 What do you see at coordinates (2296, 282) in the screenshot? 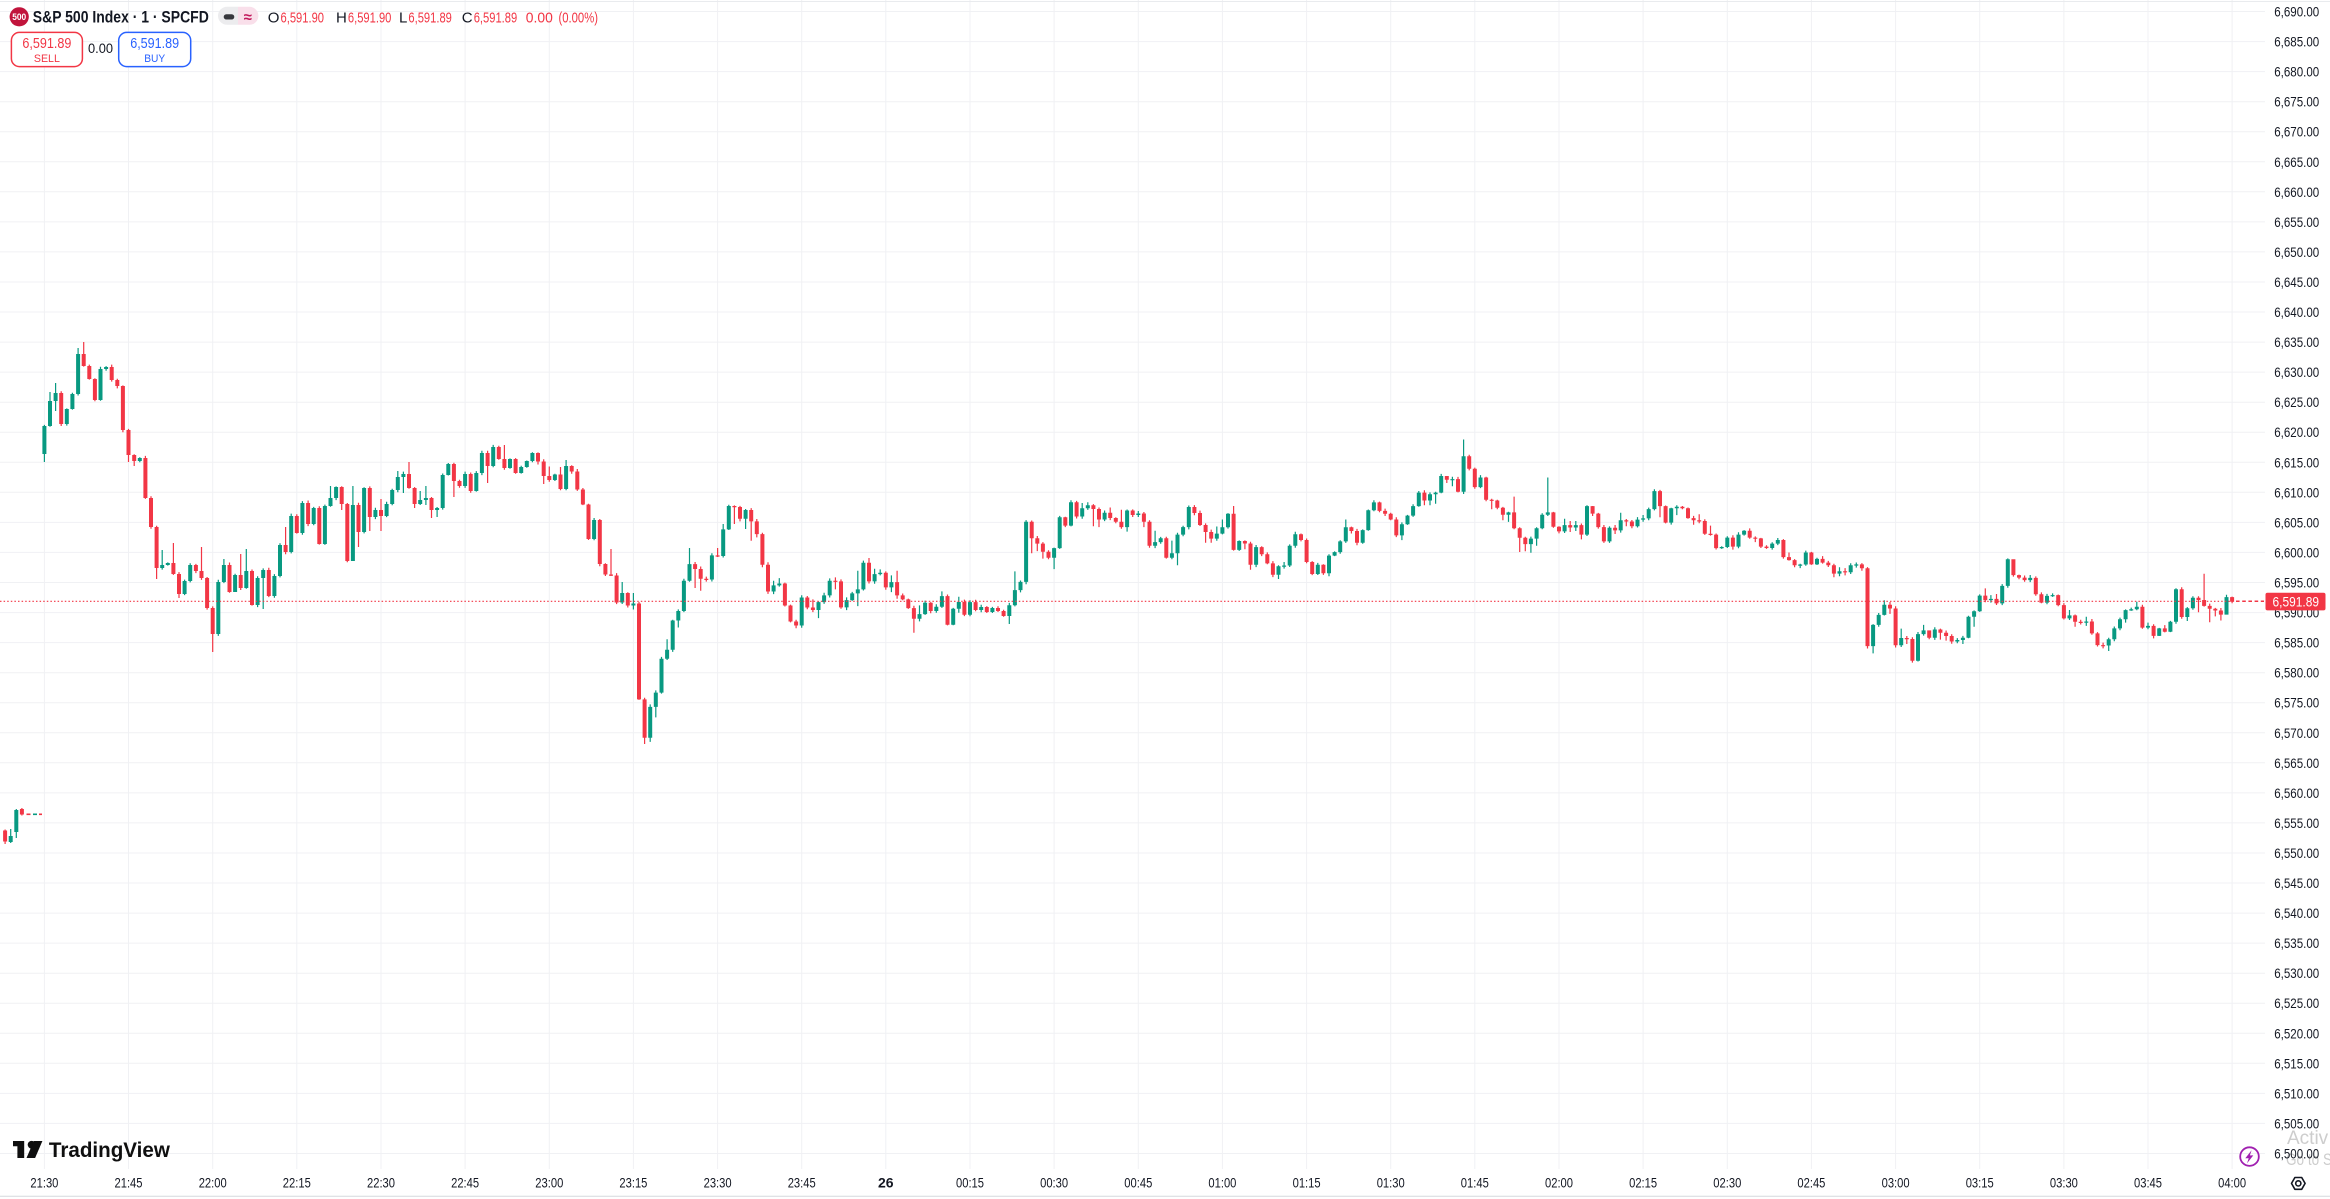
I see `svg-text: 6,645.00` at bounding box center [2296, 282].